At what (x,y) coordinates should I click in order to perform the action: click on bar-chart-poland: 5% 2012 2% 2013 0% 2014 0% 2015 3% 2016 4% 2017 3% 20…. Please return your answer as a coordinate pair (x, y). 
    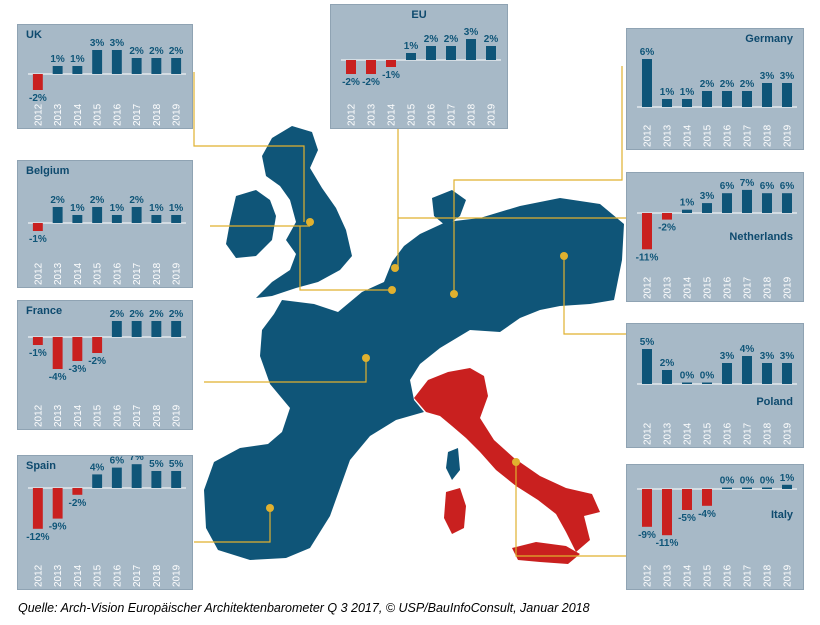
    Looking at the image, I should click on (717, 391).